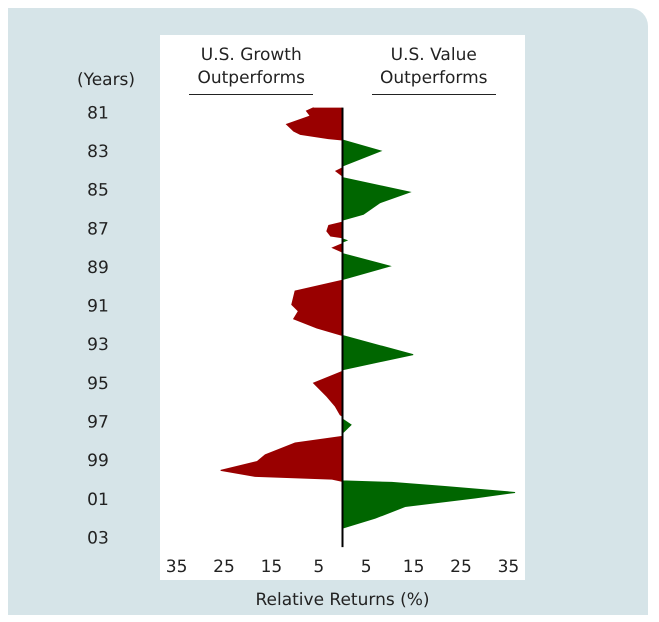  What do you see at coordinates (98, 384) in the screenshot?
I see `y-tick-label: 95` at bounding box center [98, 384].